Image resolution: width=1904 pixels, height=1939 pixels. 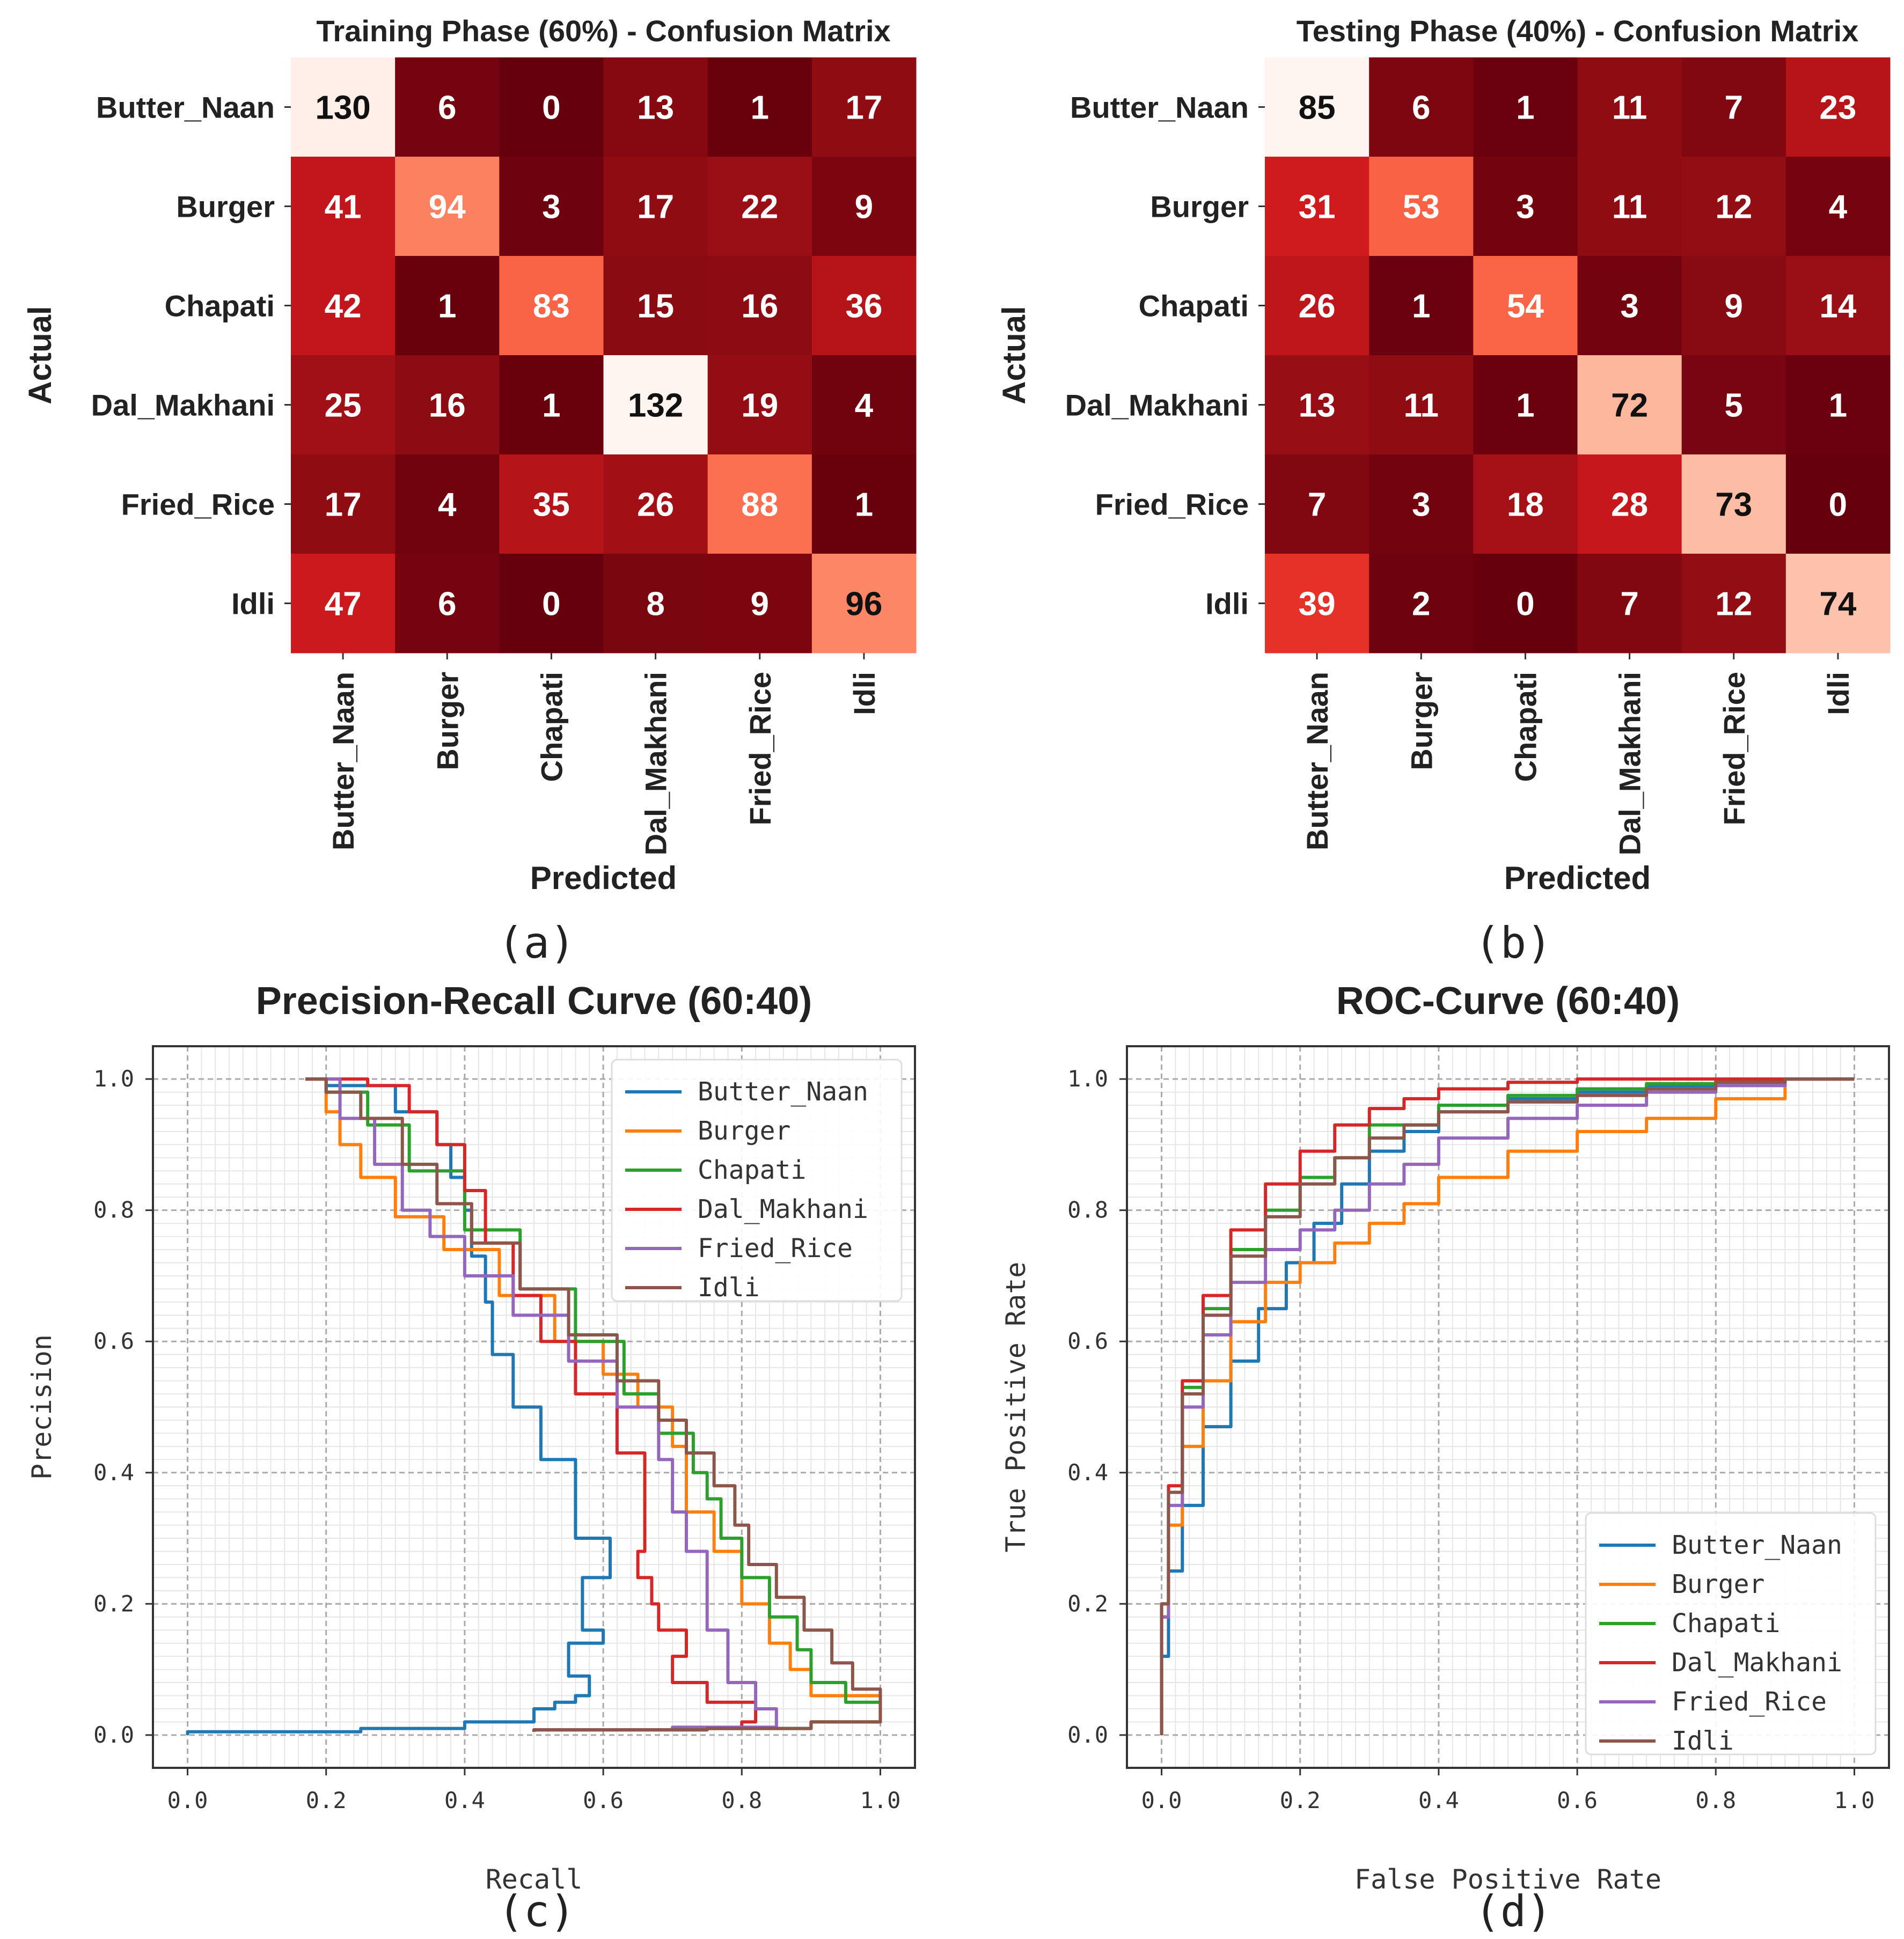 I want to click on x-tick-label: 0.0, so click(x=188, y=1800).